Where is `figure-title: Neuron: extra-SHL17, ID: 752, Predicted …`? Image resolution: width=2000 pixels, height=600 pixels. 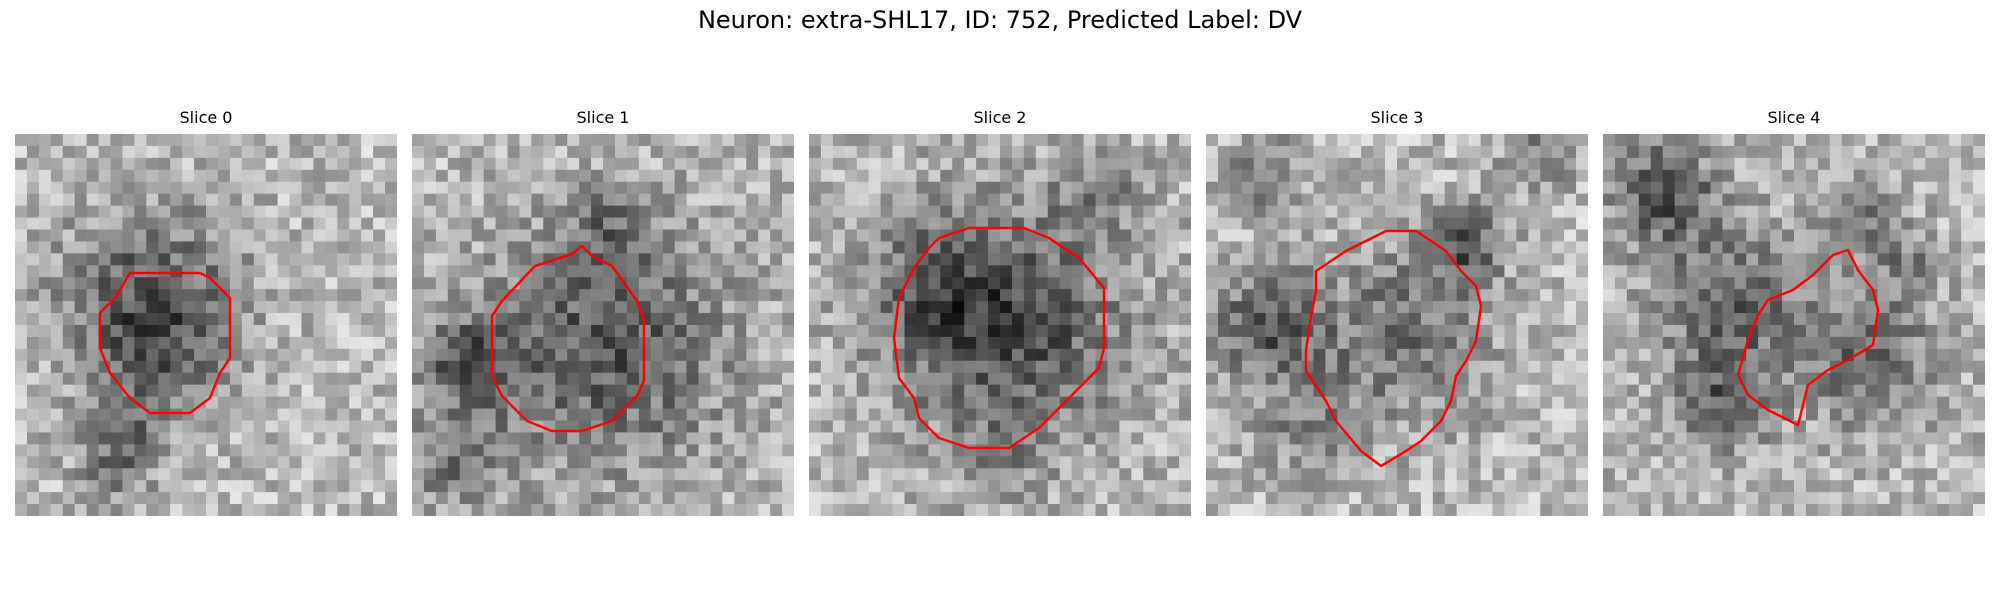 figure-title: Neuron: extra-SHL17, ID: 752, Predicted … is located at coordinates (1000, 20).